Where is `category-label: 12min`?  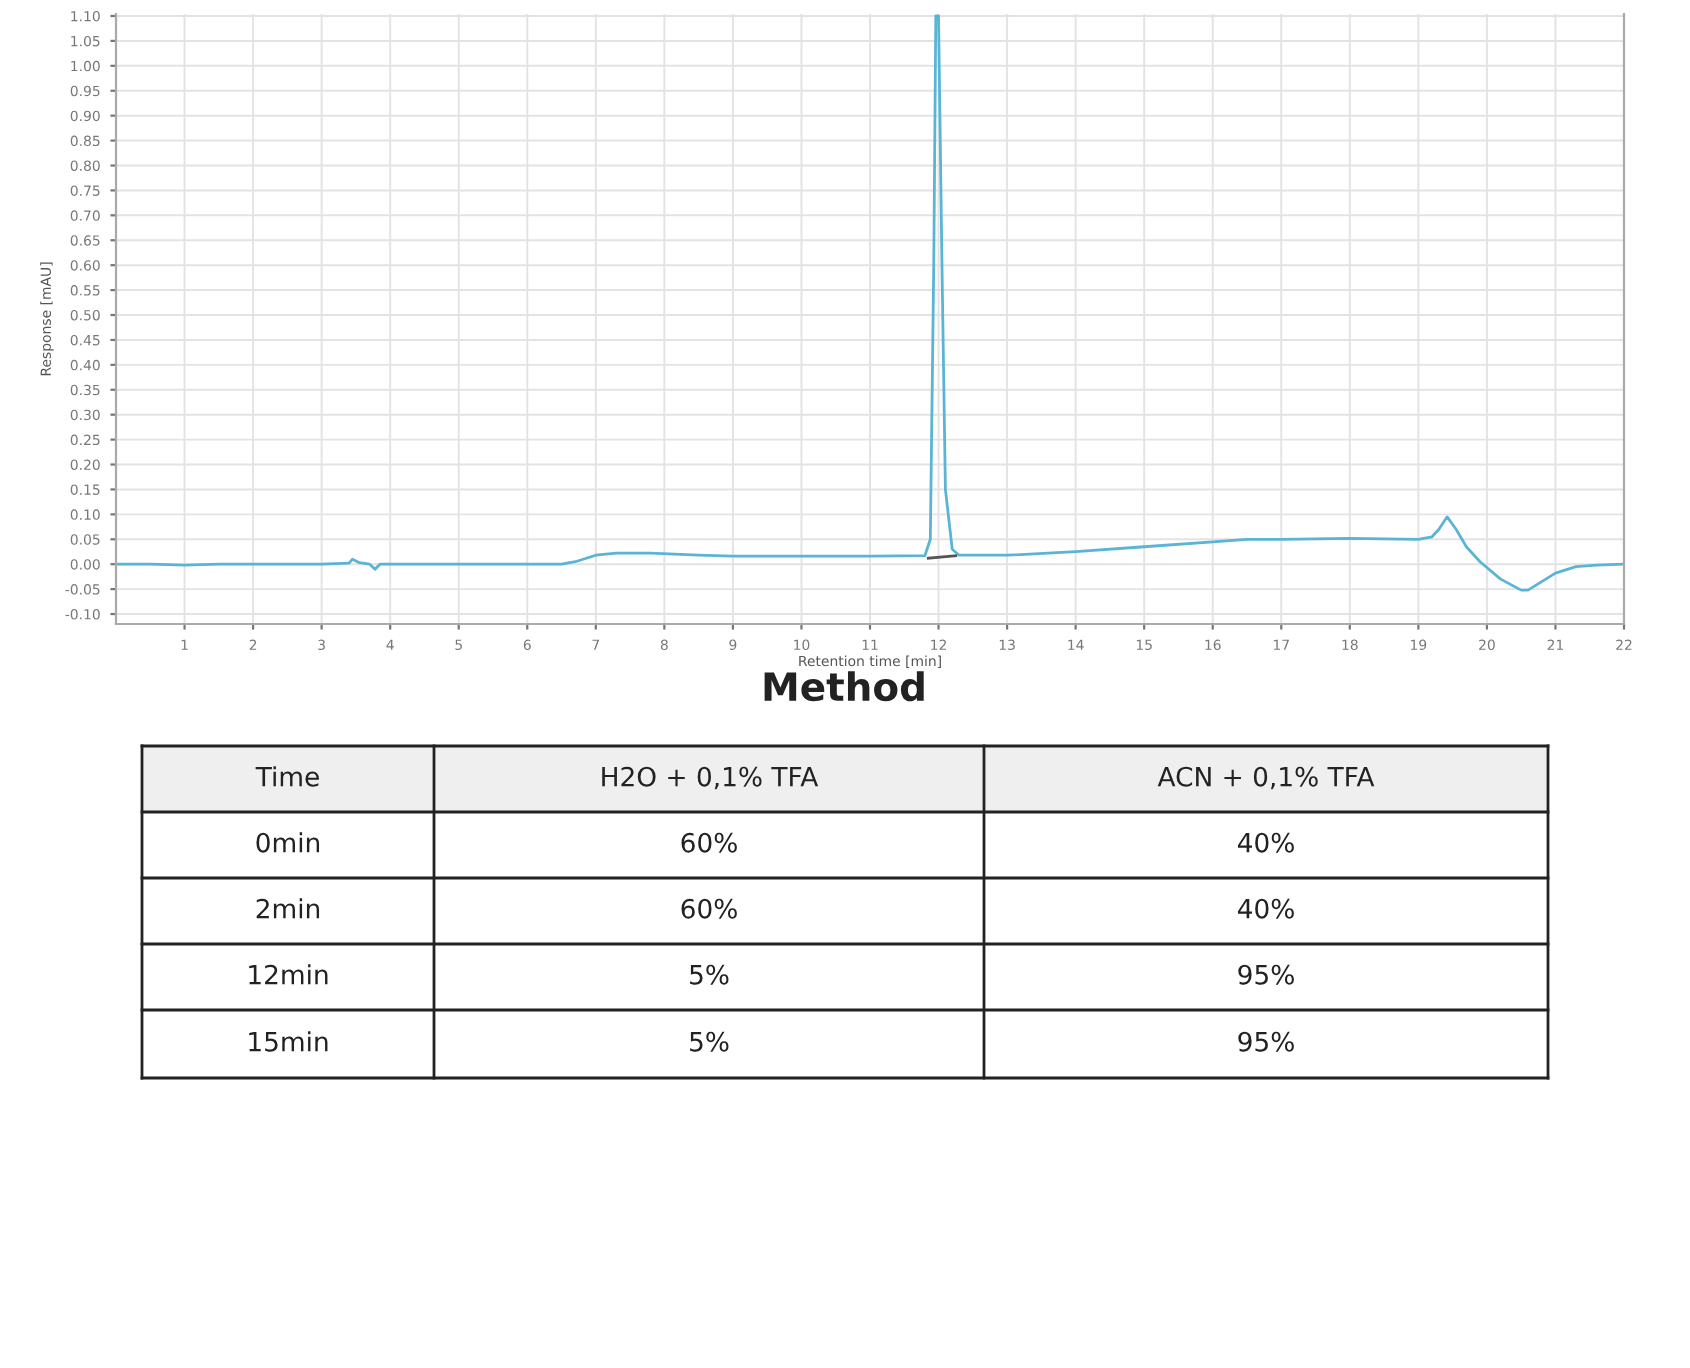 category-label: 12min is located at coordinates (288, 974).